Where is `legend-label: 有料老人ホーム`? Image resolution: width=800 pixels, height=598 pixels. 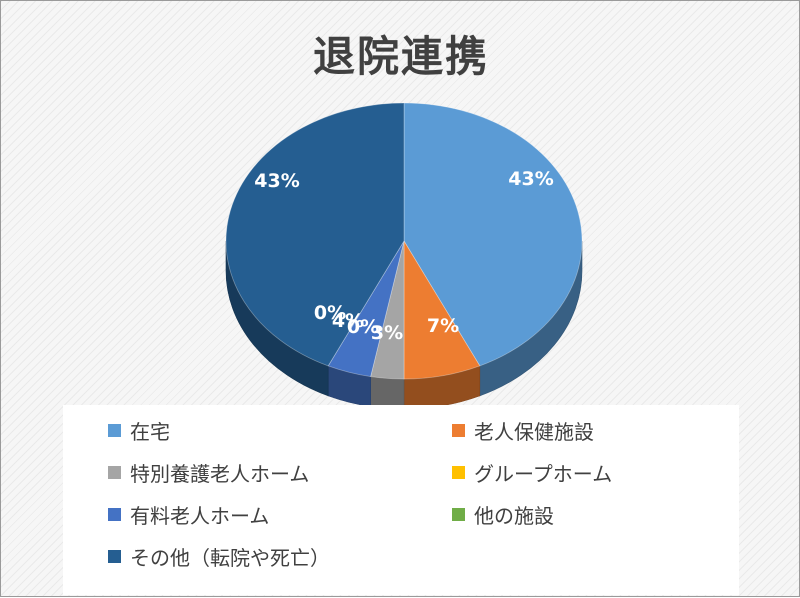 legend-label: 有料老人ホーム is located at coordinates (200, 515).